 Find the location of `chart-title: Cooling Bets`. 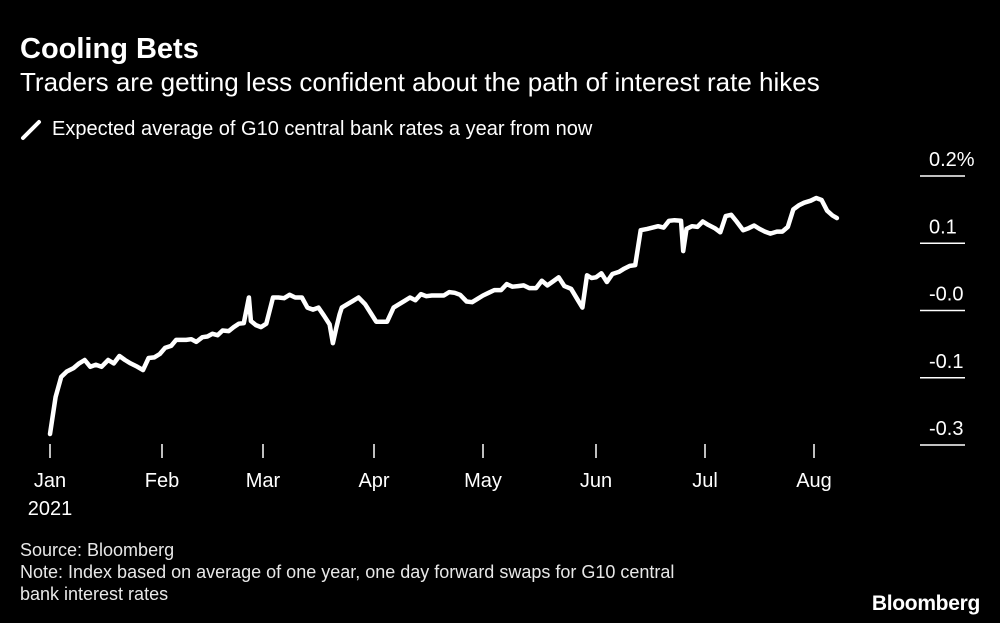

chart-title: Cooling Bets is located at coordinates (109, 49).